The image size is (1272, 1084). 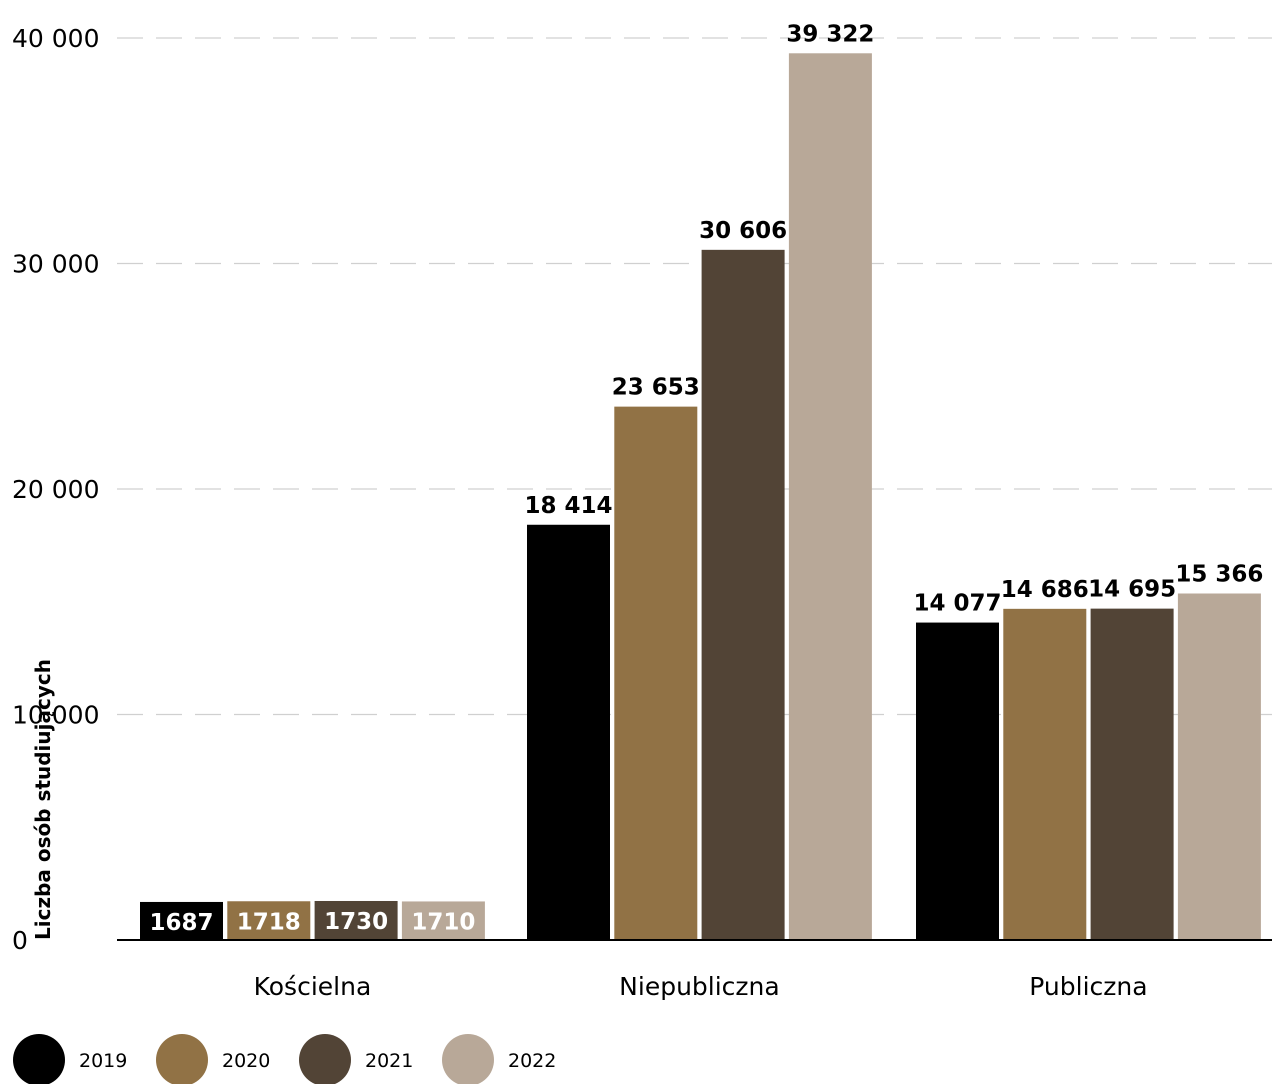 I want to click on bar-value-label: 1710, so click(x=443, y=922).